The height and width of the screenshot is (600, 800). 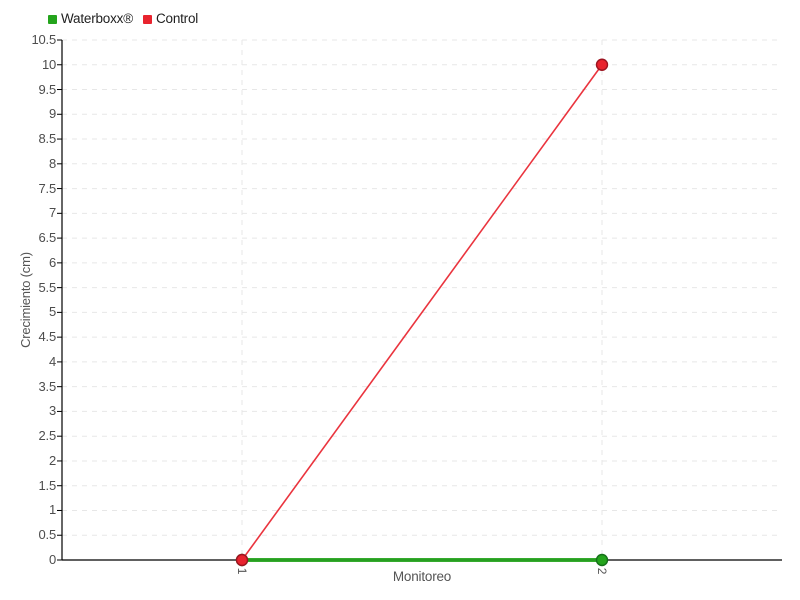 What do you see at coordinates (242, 571) in the screenshot?
I see `x-tick-label: 1` at bounding box center [242, 571].